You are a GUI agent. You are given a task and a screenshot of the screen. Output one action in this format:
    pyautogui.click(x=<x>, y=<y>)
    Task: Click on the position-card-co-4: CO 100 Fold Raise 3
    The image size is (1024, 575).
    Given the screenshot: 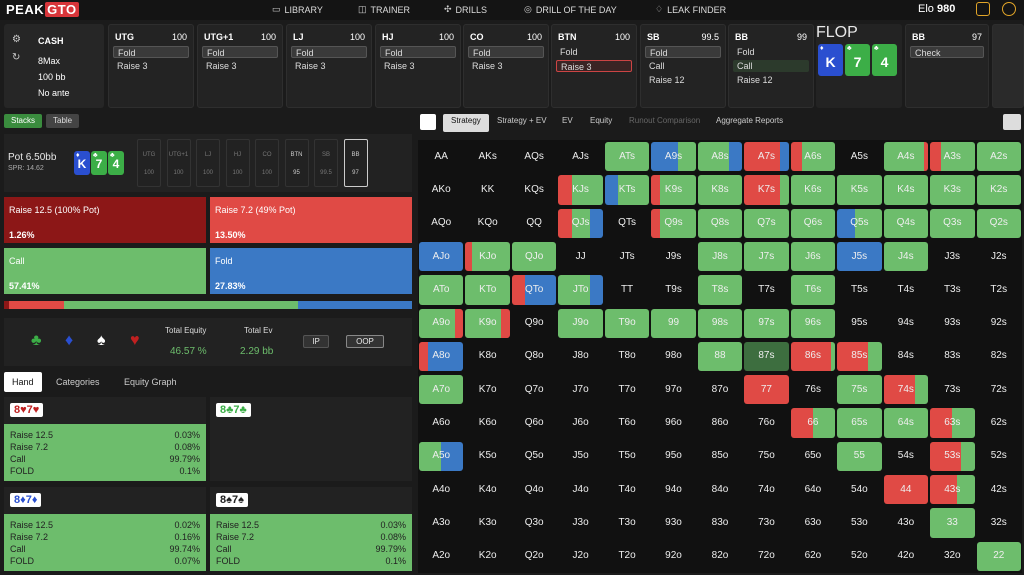 What is the action you would take?
    pyautogui.click(x=506, y=66)
    